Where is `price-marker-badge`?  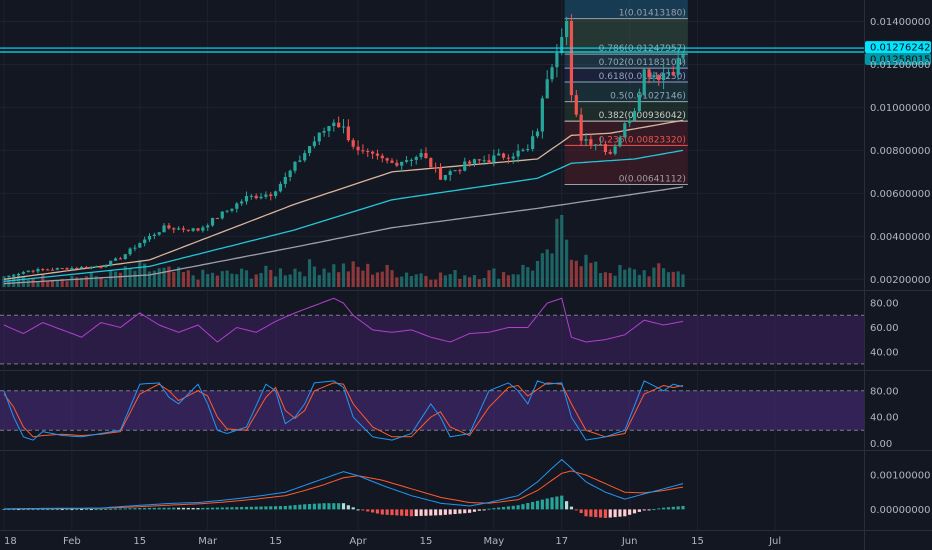 price-marker-badge is located at coordinates (898, 58).